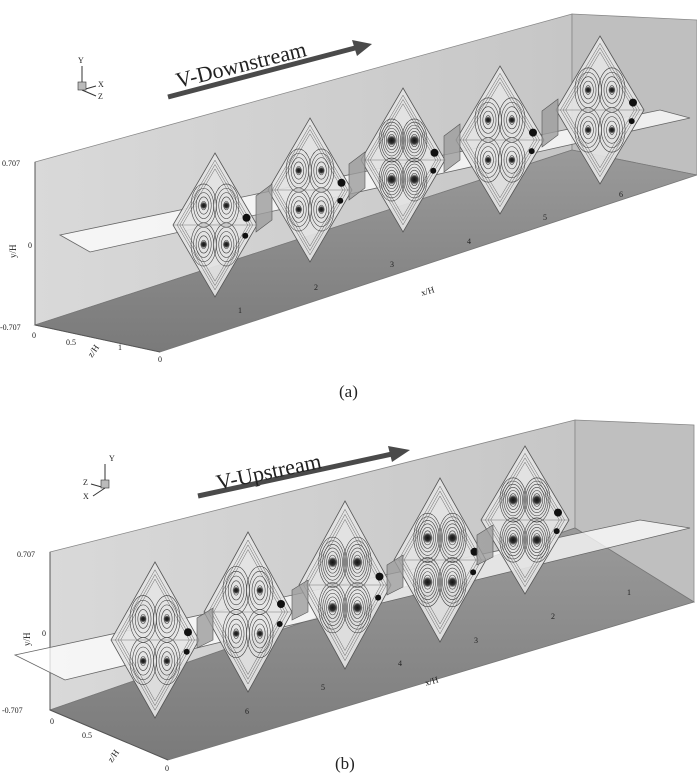 This screenshot has height=775, width=697. What do you see at coordinates (87, 735) in the screenshot?
I see `z-tick-b-1: 0.5` at bounding box center [87, 735].